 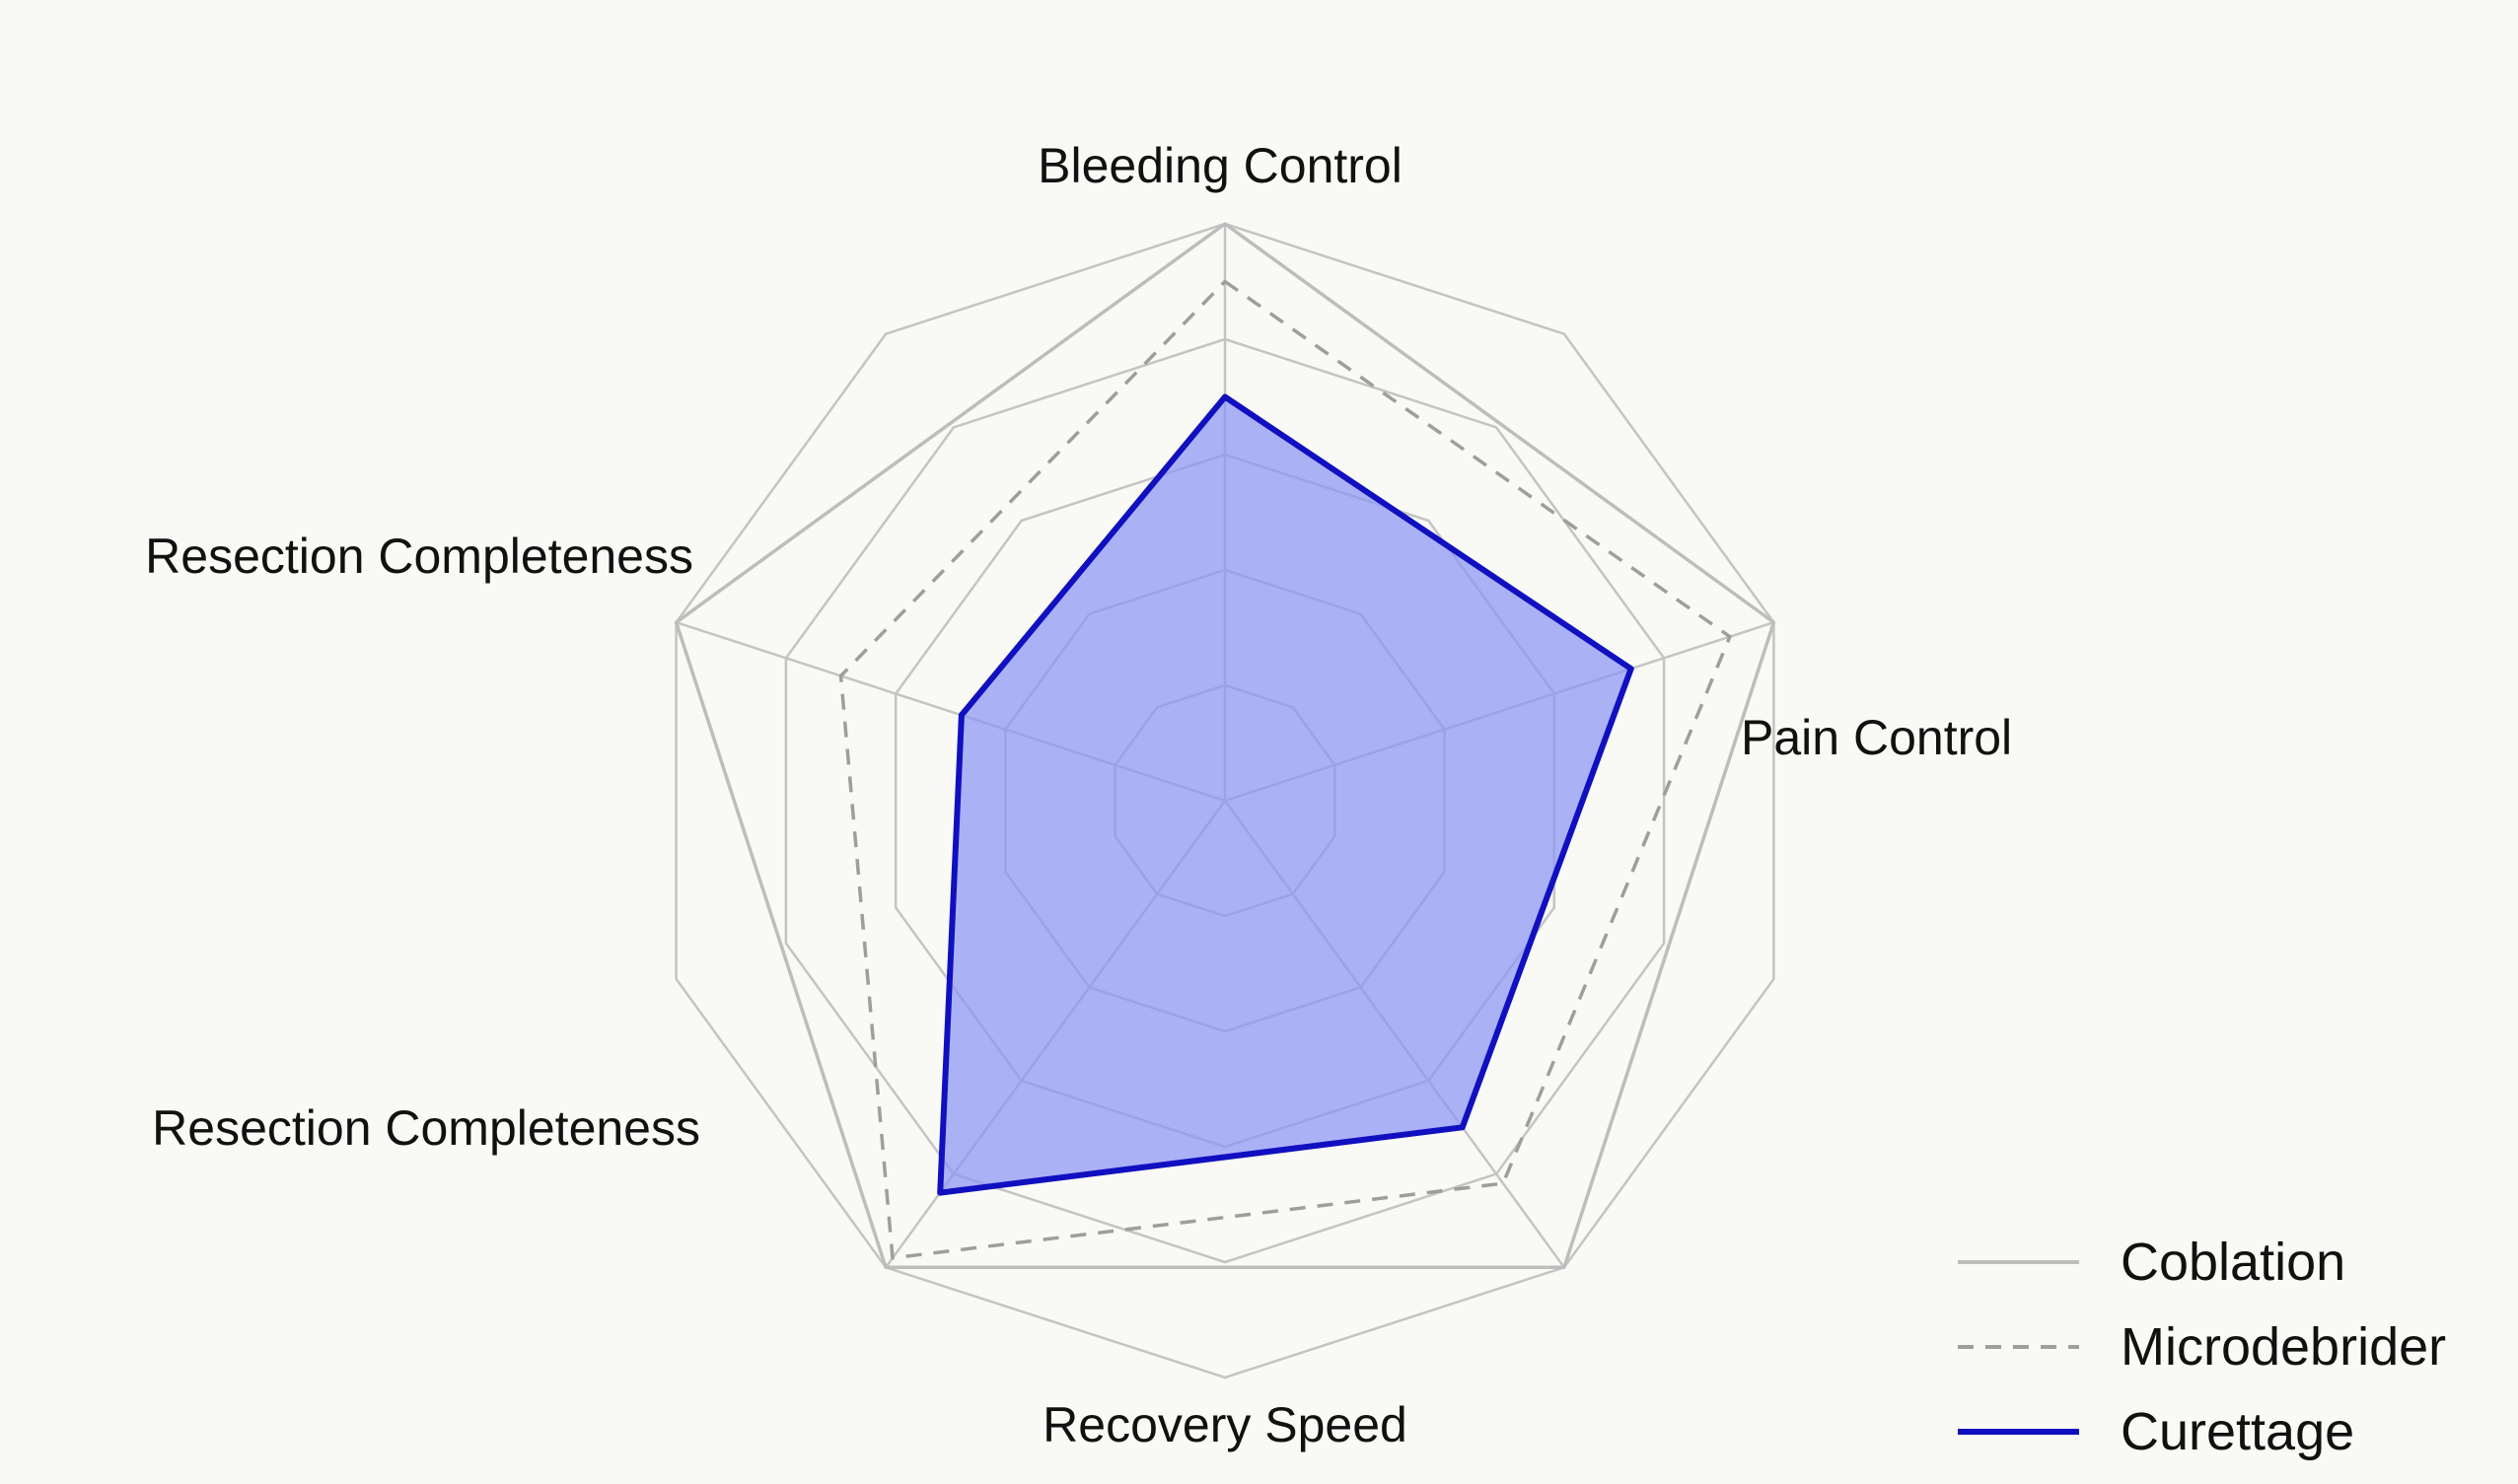 I want to click on legend-item-coblation: Coblation, so click(x=2151, y=1262).